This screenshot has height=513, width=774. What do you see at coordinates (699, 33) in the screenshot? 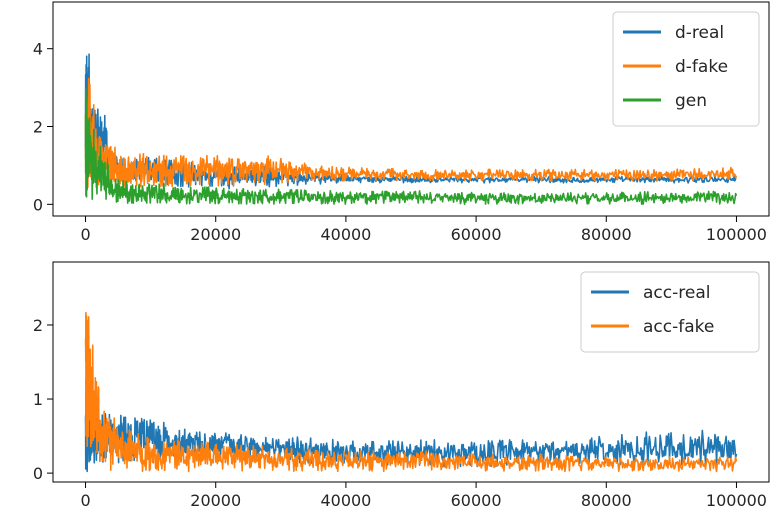
I see `legend-label-d-real: d-real` at bounding box center [699, 33].